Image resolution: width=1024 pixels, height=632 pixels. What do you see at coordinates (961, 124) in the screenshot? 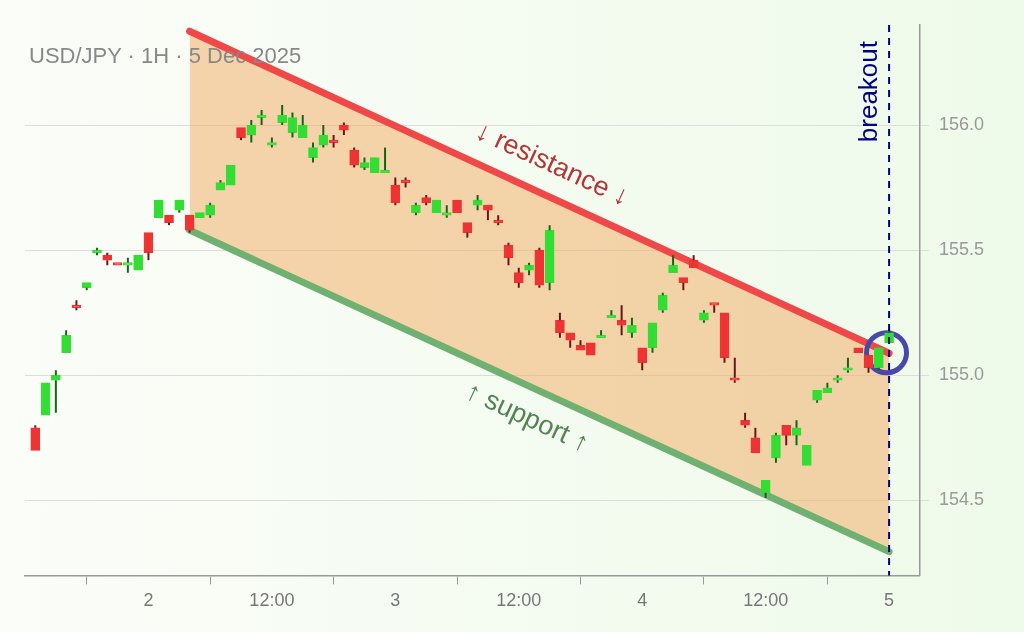
I see `y-tick-label: 156.0` at bounding box center [961, 124].